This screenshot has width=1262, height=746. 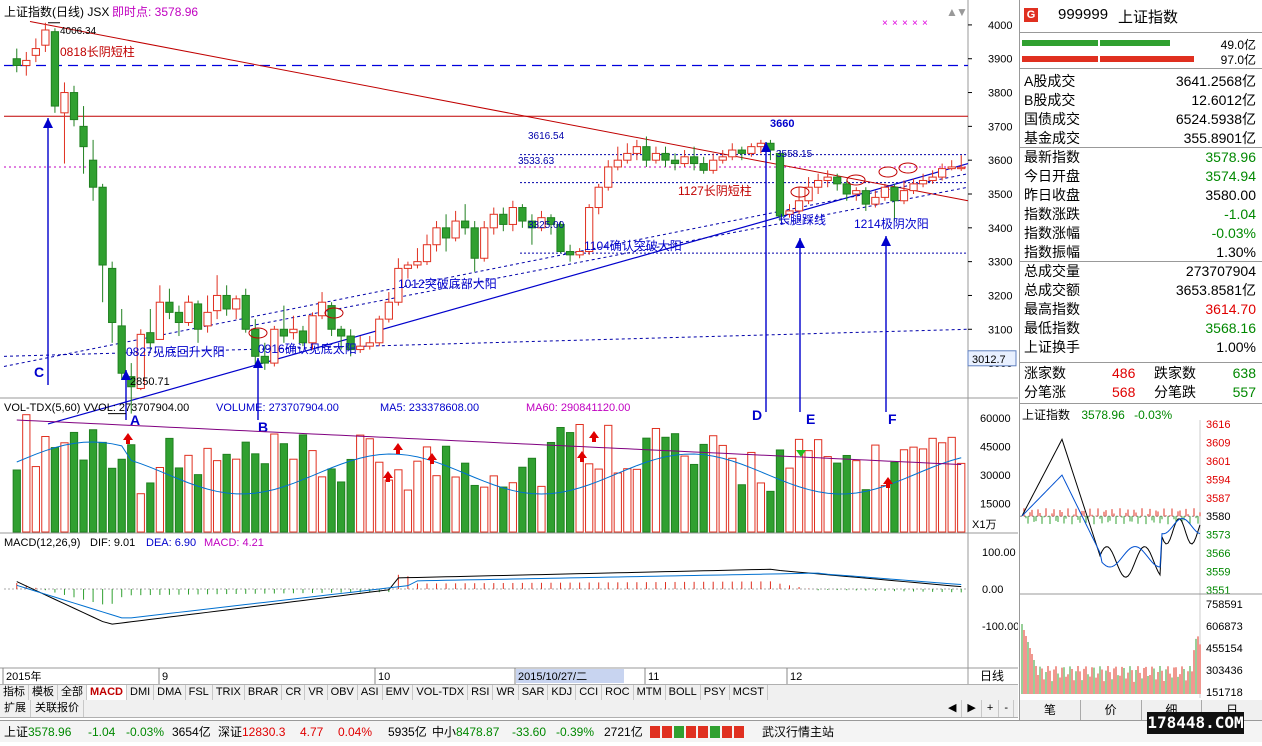 What do you see at coordinates (991, 708) in the screenshot?
I see `nav-button-2: +` at bounding box center [991, 708].